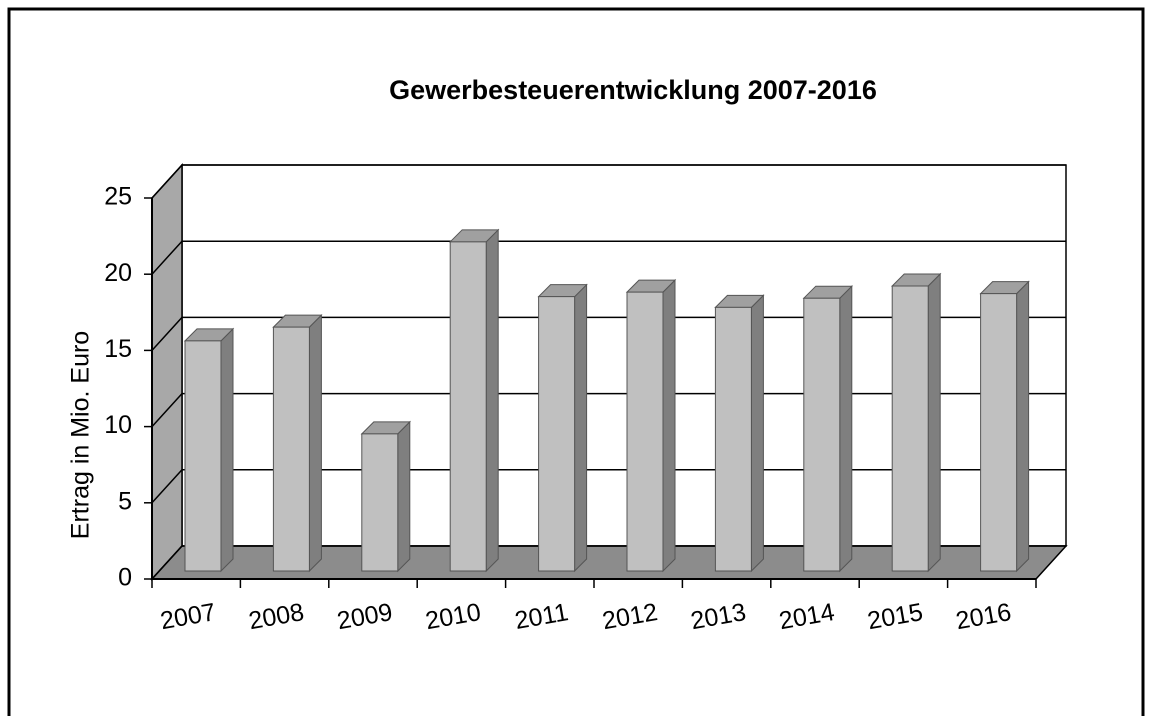  What do you see at coordinates (81, 435) in the screenshot?
I see `y-axis-label: Ertrag in Mio. Euro` at bounding box center [81, 435].